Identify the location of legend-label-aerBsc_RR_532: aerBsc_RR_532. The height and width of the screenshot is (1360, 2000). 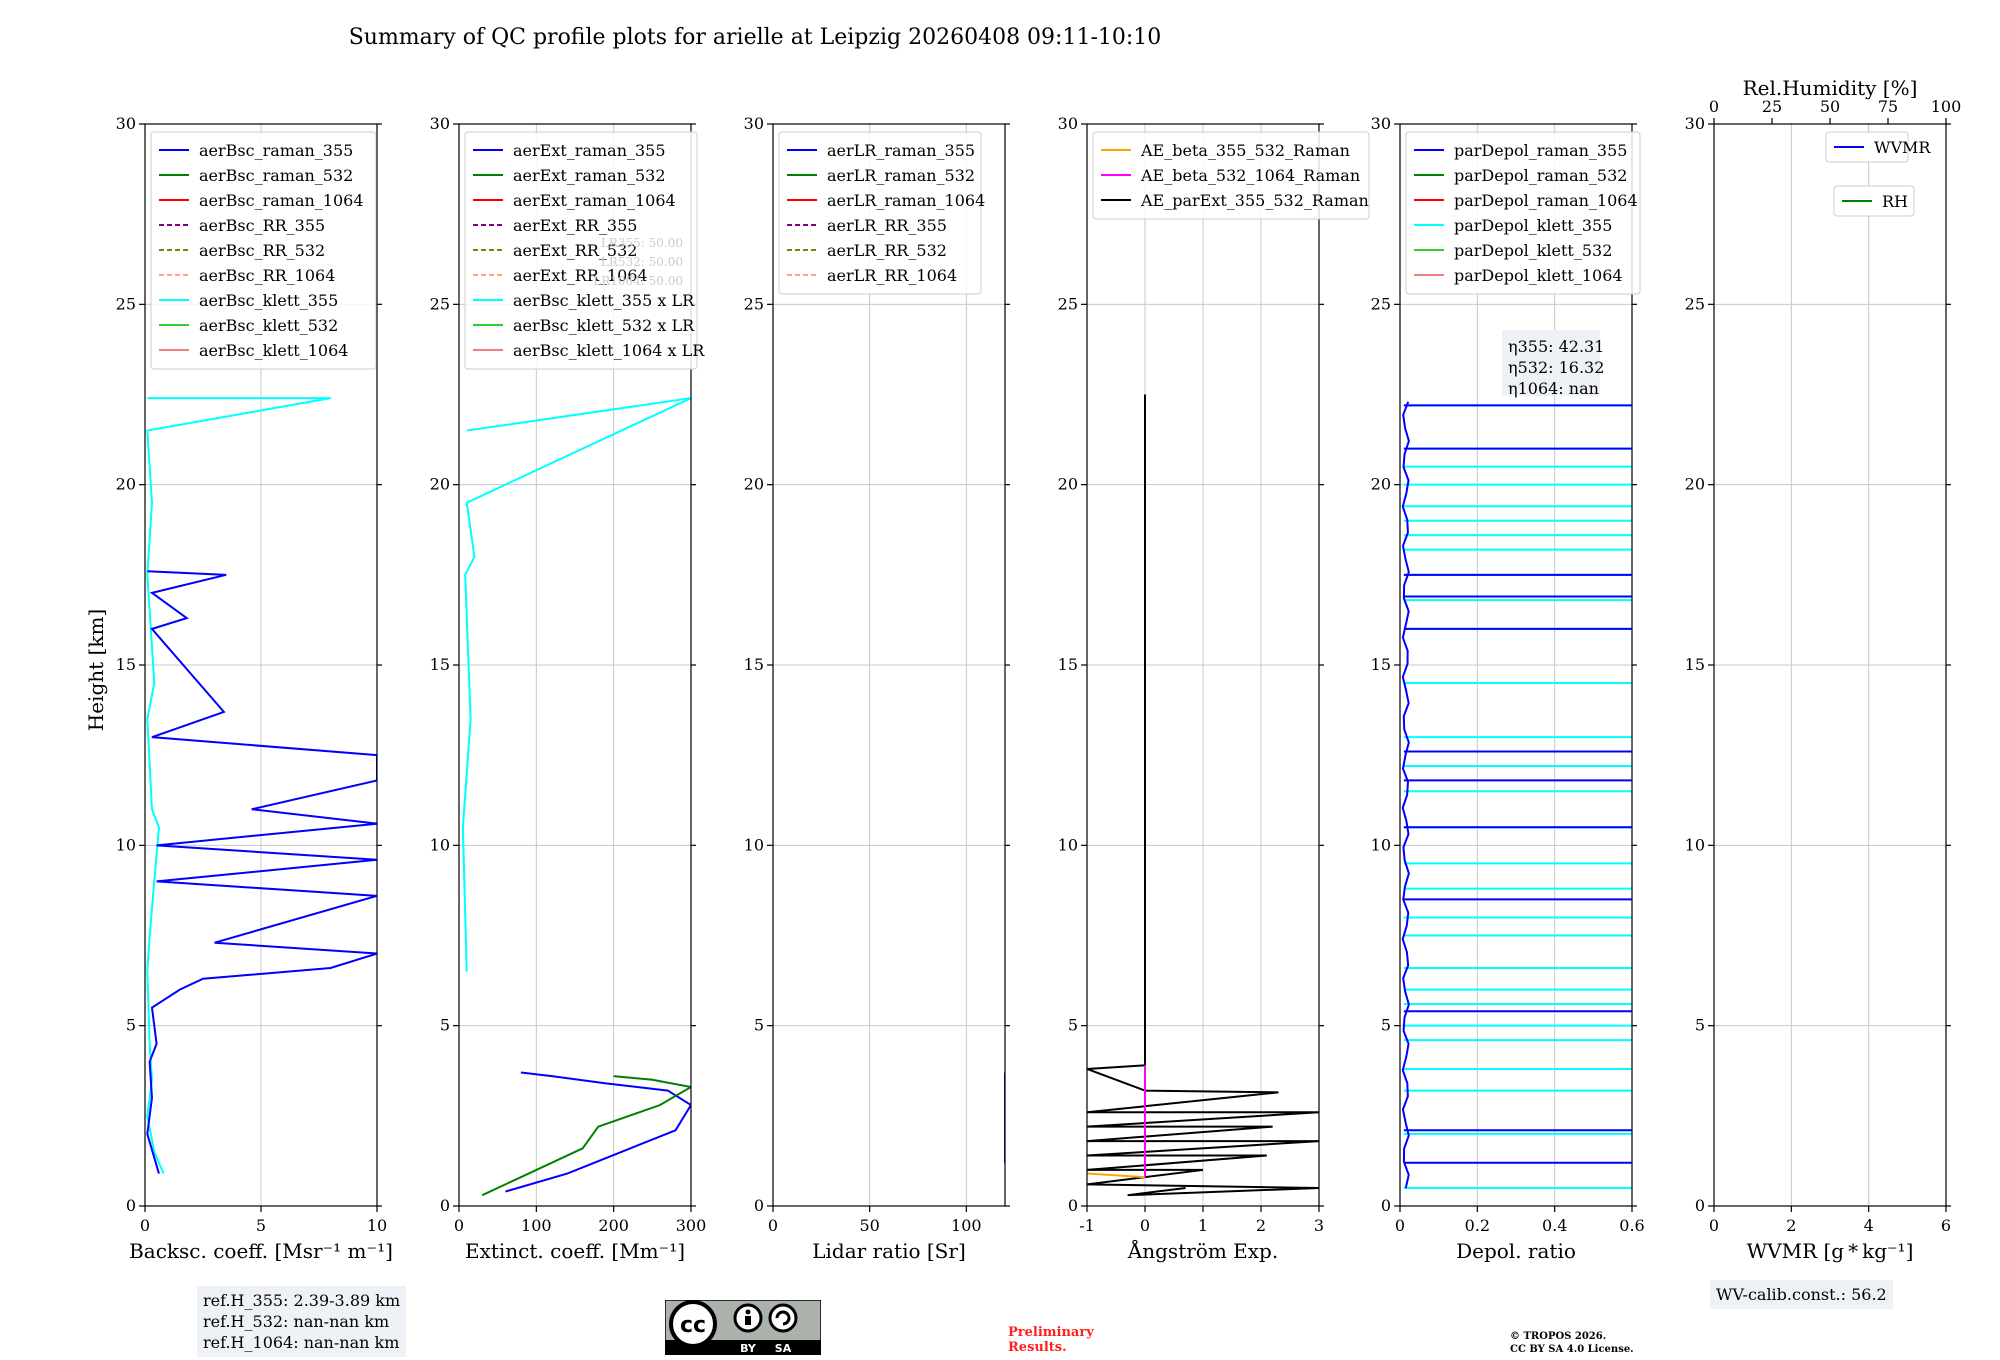
(262, 250).